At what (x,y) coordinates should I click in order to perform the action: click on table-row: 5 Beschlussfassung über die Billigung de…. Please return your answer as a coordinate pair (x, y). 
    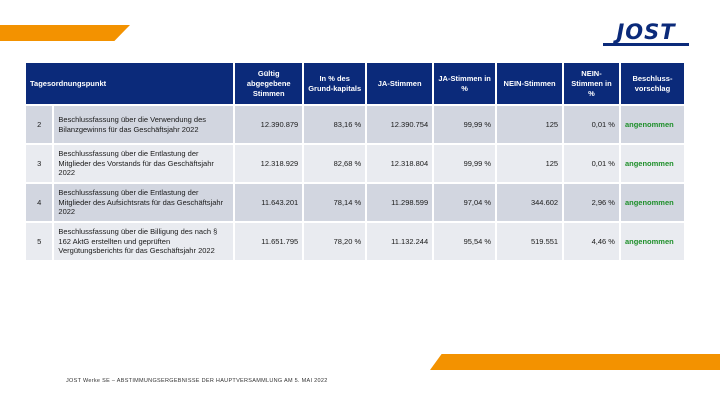
    Looking at the image, I should click on (355, 241).